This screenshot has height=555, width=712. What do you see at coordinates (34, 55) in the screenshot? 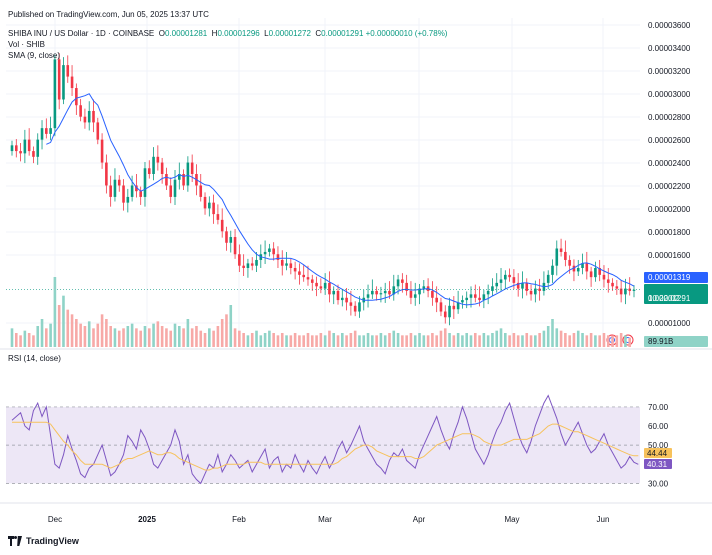
I see `sma-legend: SMA (9, close)` at bounding box center [34, 55].